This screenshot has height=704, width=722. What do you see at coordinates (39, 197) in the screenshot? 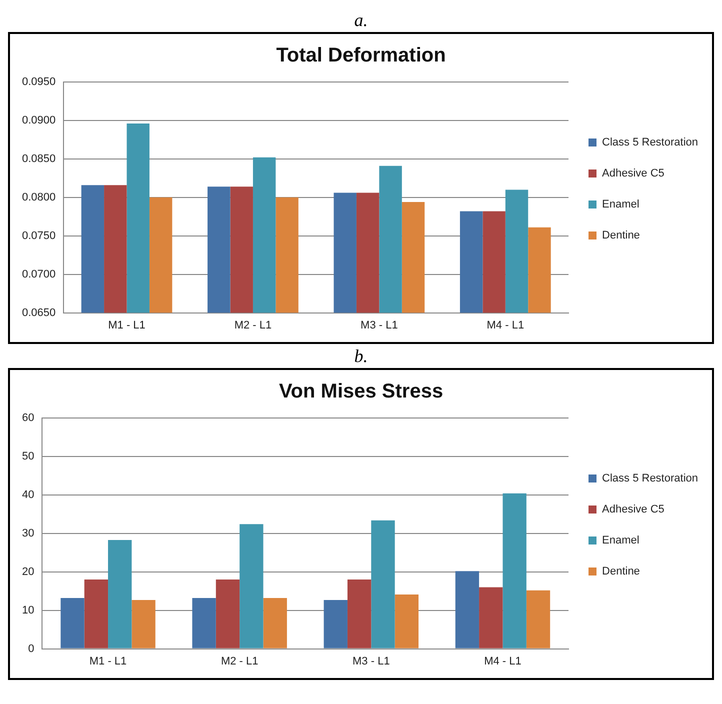
I see `y-tick-label: 0.0800` at bounding box center [39, 197].